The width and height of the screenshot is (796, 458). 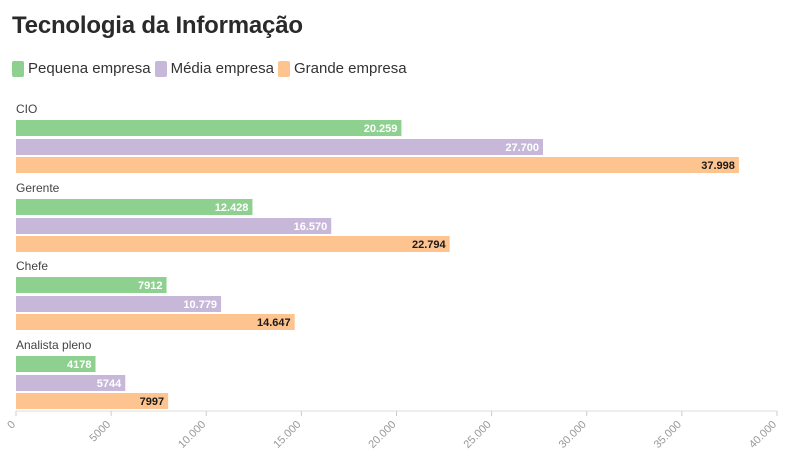 I want to click on x-tick-label-4: 20.000, so click(x=382, y=435).